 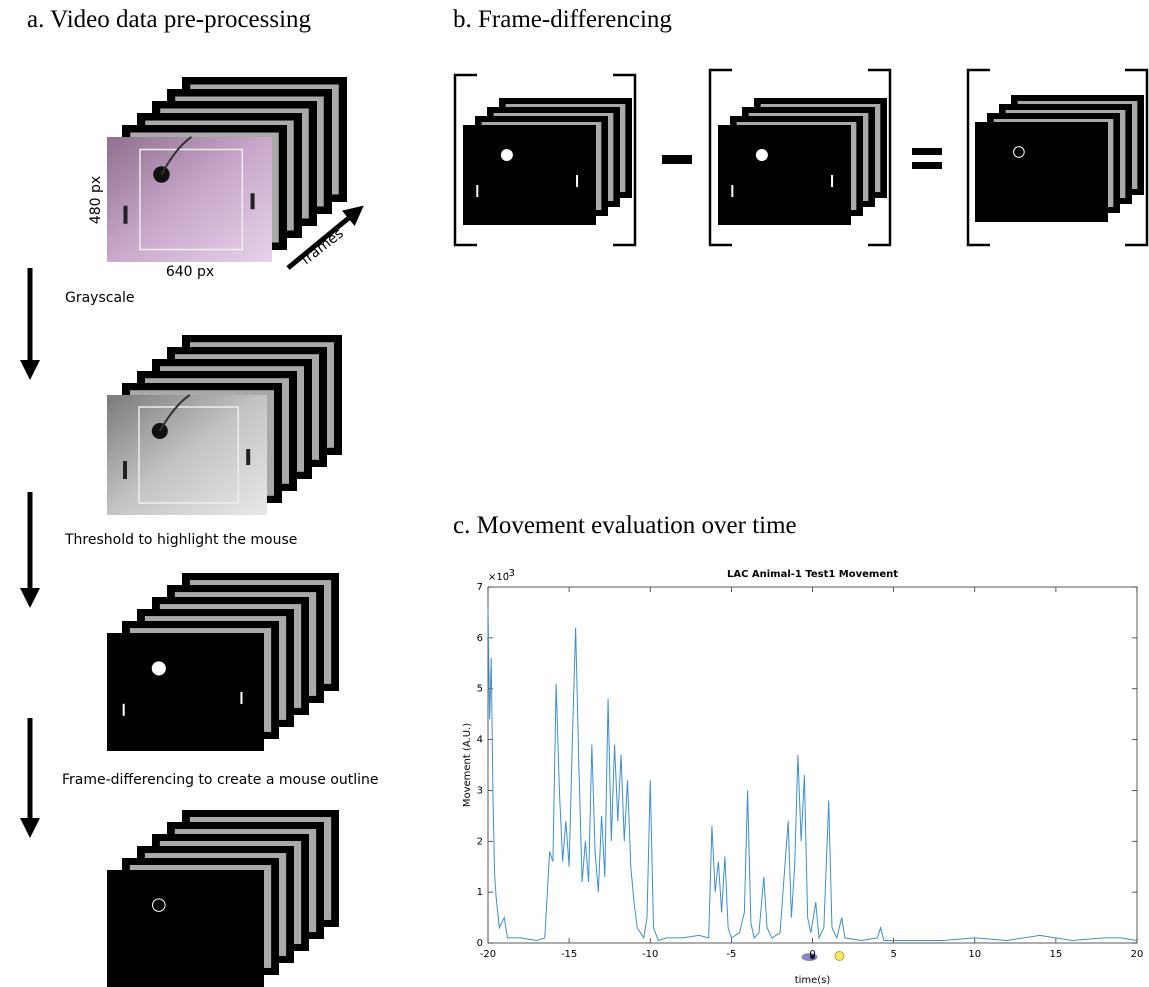 I want to click on panel-c-title: c. Movement evaluation over time, so click(x=625, y=525).